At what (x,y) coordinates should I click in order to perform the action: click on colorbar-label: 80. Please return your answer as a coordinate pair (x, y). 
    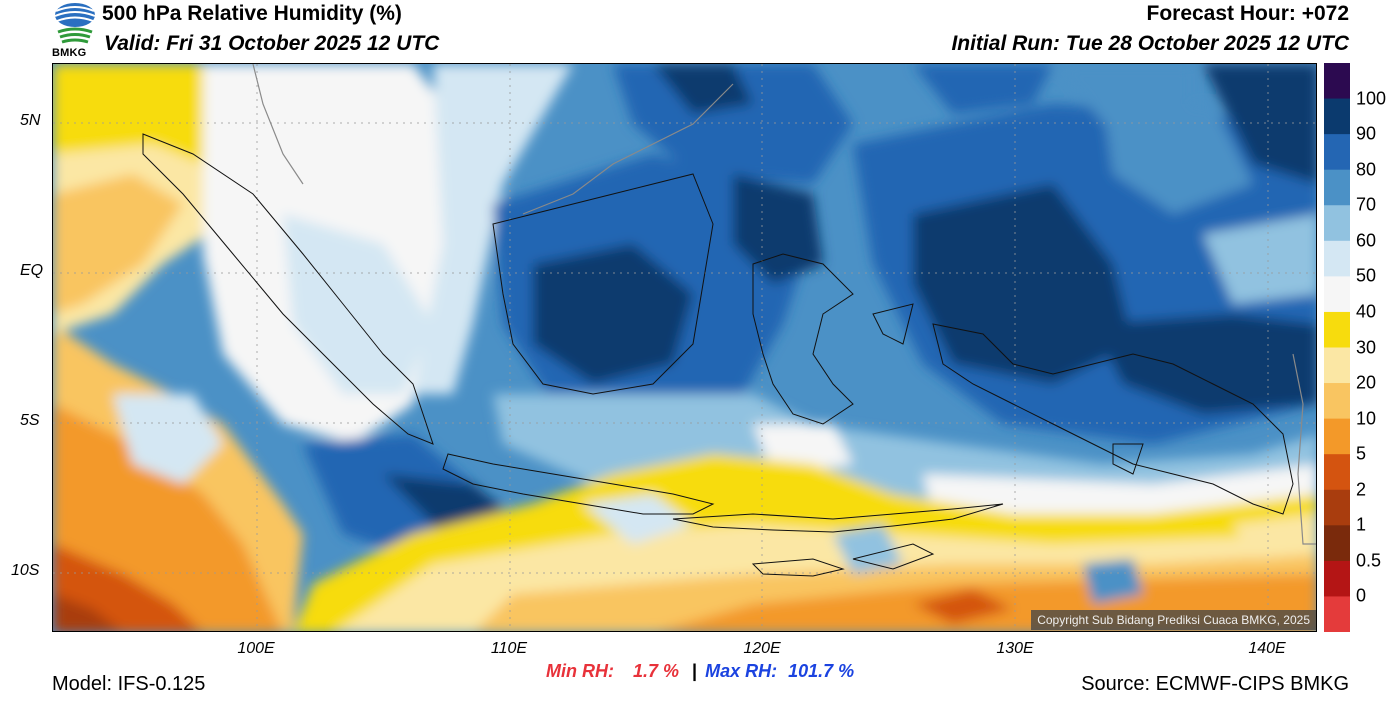
    Looking at the image, I should click on (1366, 169).